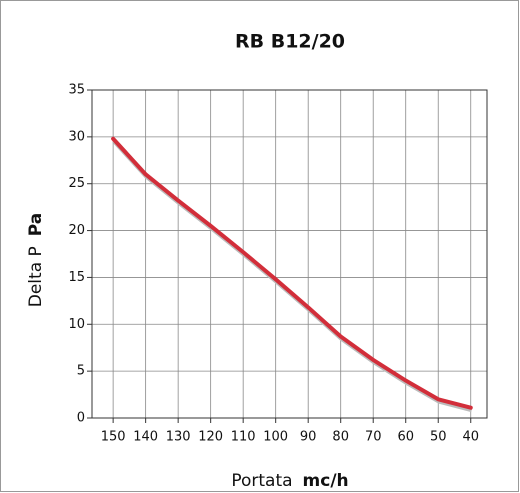 This screenshot has width=520, height=493. I want to click on x-tick-label: 100, so click(275, 437).